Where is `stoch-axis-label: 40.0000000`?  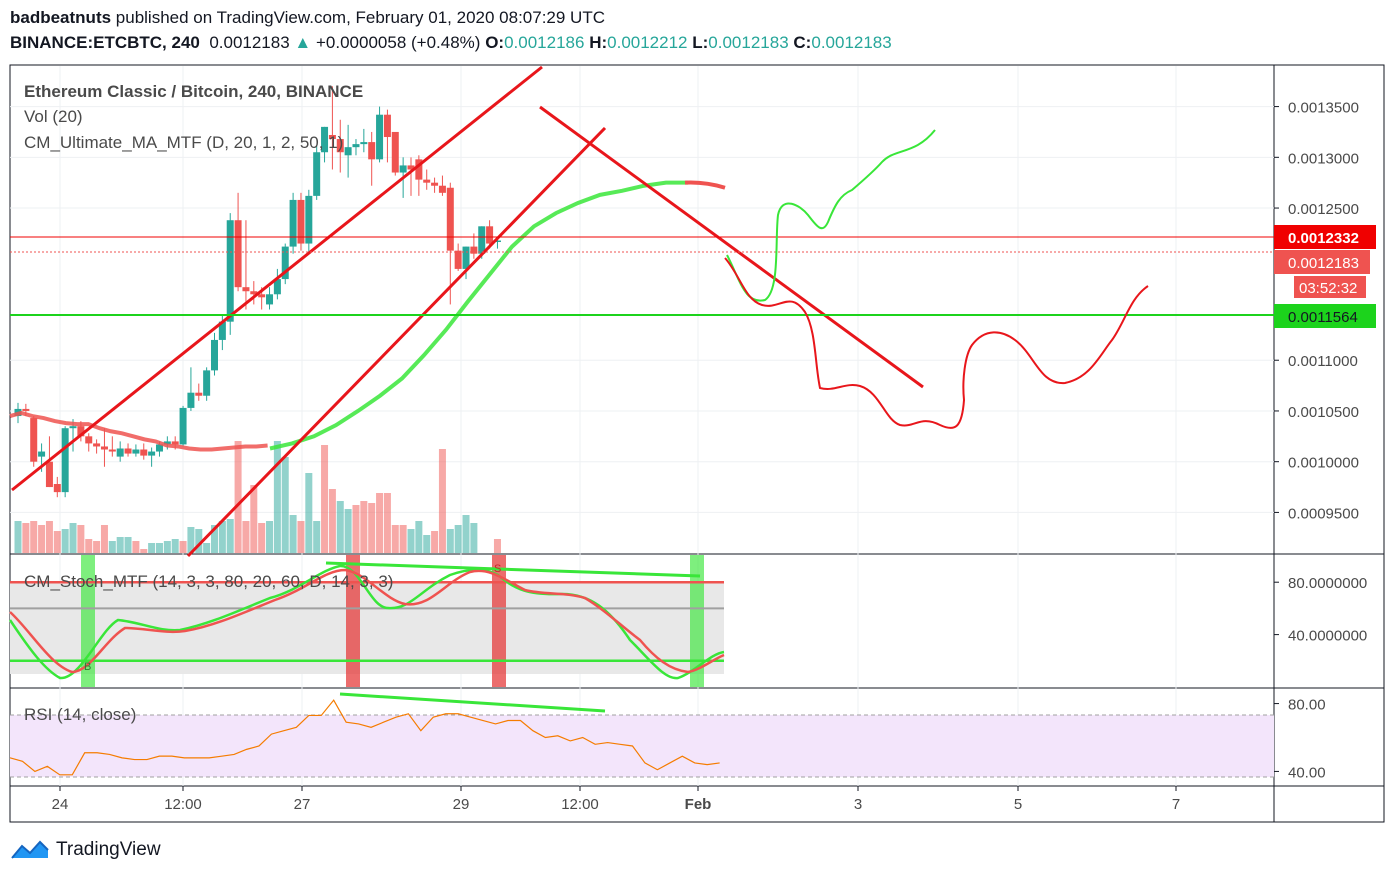 stoch-axis-label: 40.0000000 is located at coordinates (1327, 636).